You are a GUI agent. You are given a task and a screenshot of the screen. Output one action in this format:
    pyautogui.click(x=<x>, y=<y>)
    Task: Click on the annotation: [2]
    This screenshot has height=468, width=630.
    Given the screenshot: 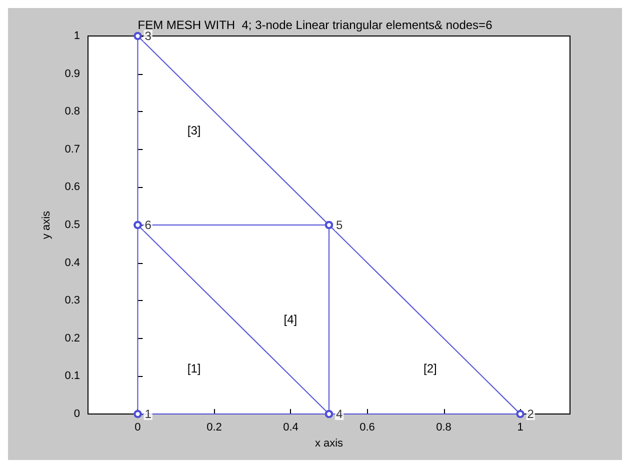 What is the action you would take?
    pyautogui.click(x=430, y=369)
    